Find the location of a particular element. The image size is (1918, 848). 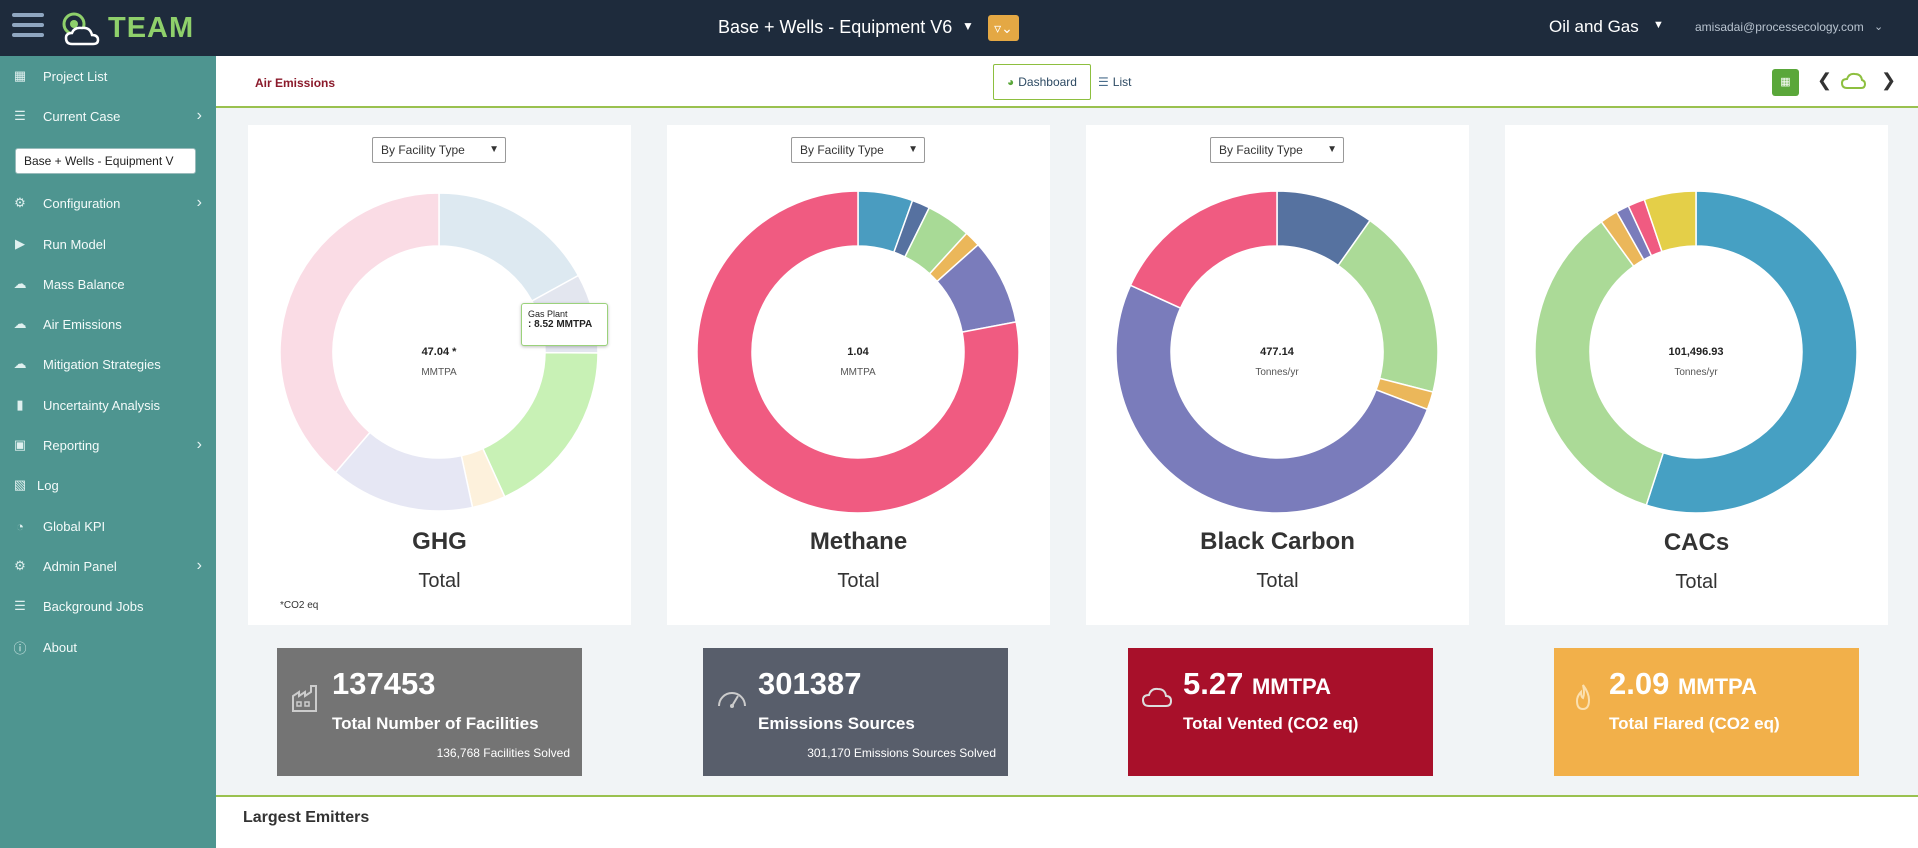

cacs-donut-chart is located at coordinates (1696, 352).